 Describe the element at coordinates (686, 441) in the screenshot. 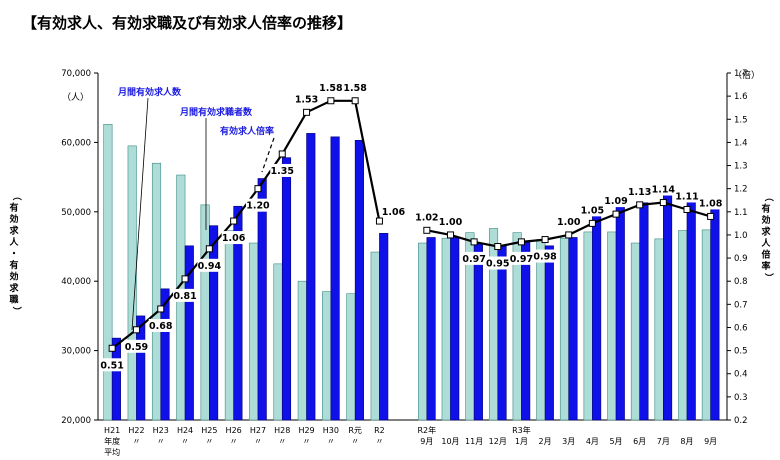

I see `x-tick-label-line2: 8月` at that location.